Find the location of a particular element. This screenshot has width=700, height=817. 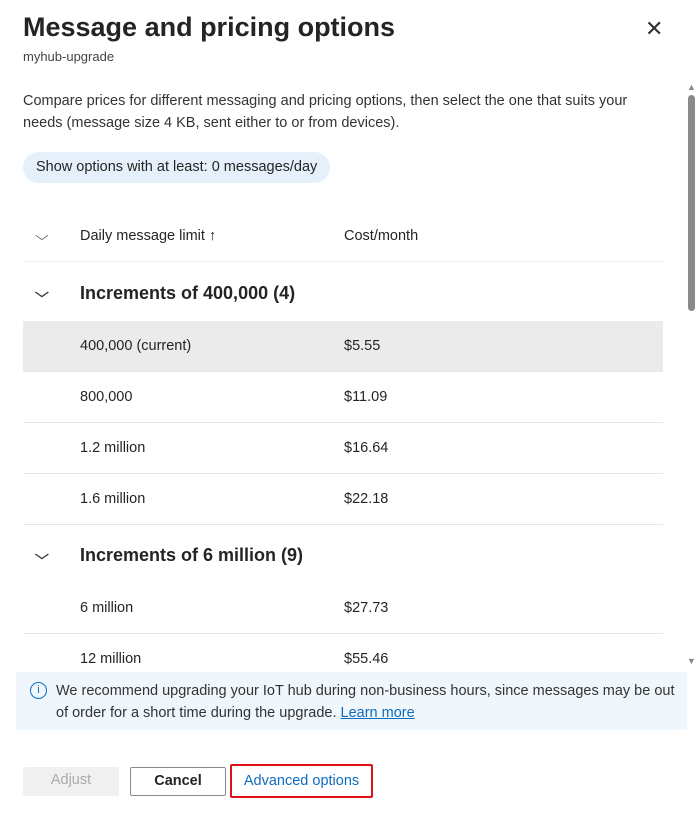

scroll-up-arrow-icon: ▲ is located at coordinates (691, 87).